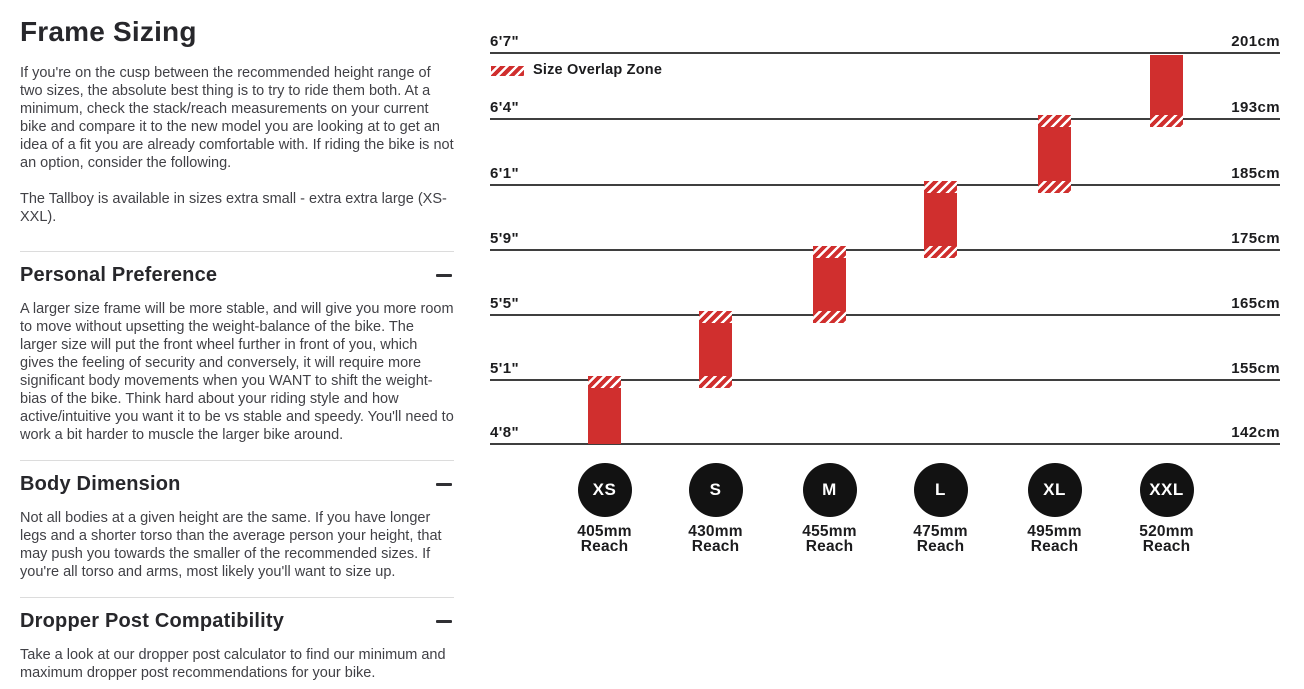 Image resolution: width=1304 pixels, height=689 pixels. Describe the element at coordinates (598, 70) in the screenshot. I see `legend-label: Size Overlap Zone` at that location.